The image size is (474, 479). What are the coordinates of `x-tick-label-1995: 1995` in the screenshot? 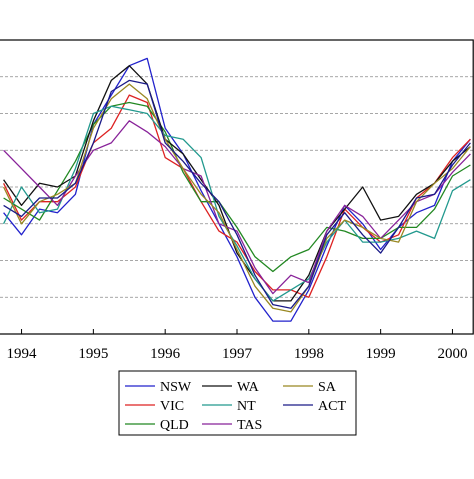 It's located at (93, 354).